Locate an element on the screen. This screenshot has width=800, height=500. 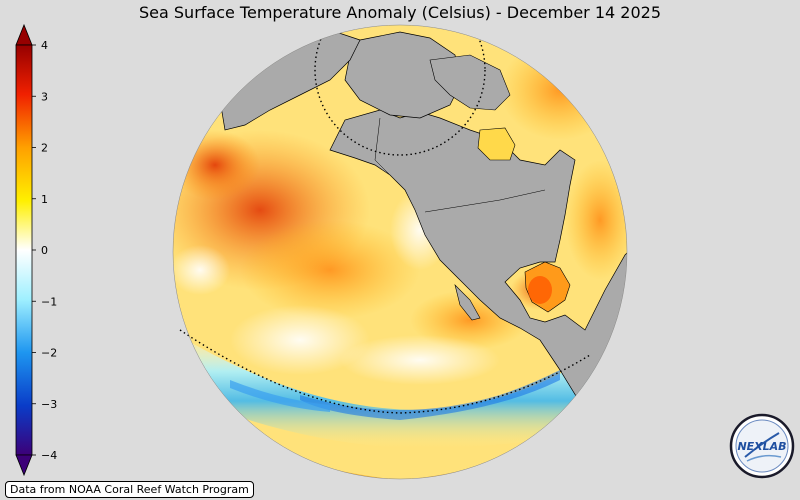
colorbar-tick-label: −1 is located at coordinates (49, 301).